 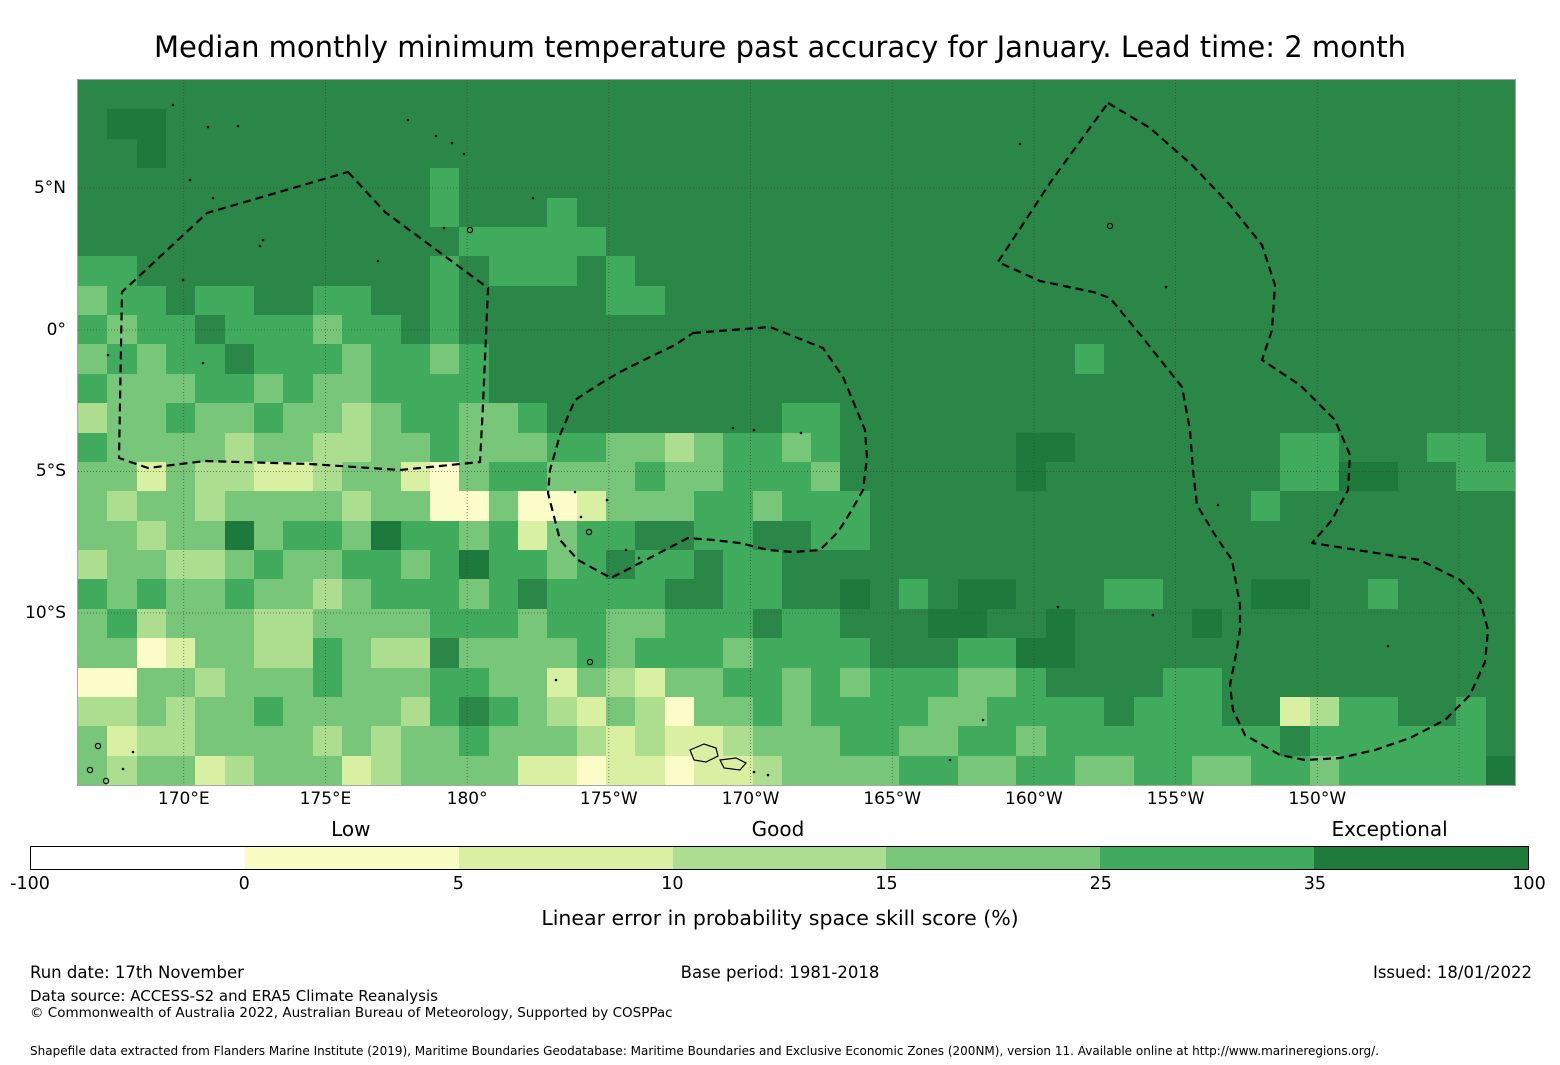 I want to click on island-outline, so click(x=704, y=753).